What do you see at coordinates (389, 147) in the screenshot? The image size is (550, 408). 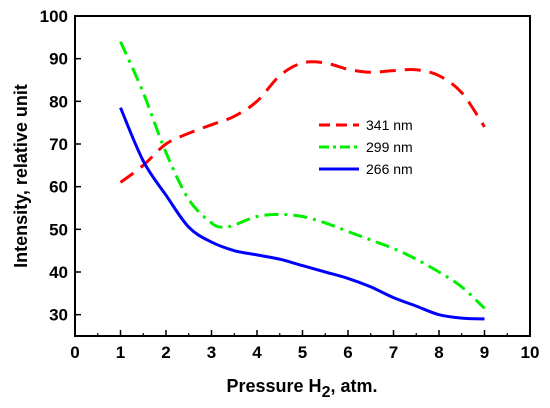 I see `legend-label: 299 nm` at bounding box center [389, 147].